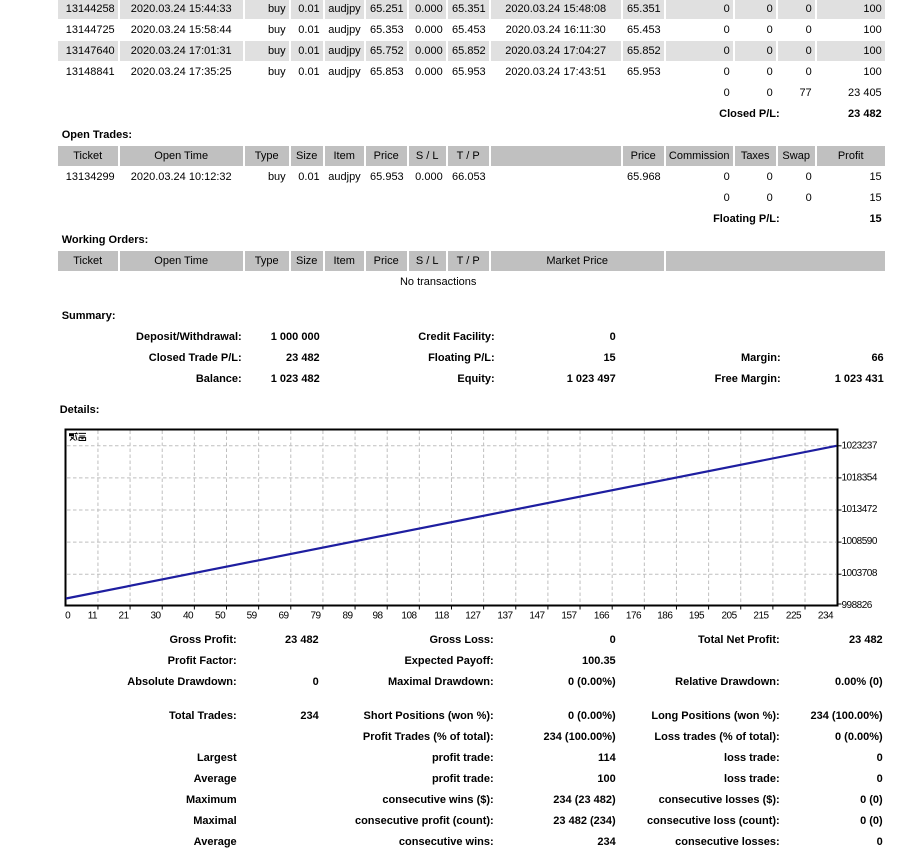 This screenshot has height=853, width=911. I want to click on svg-text: 98, so click(377, 615).